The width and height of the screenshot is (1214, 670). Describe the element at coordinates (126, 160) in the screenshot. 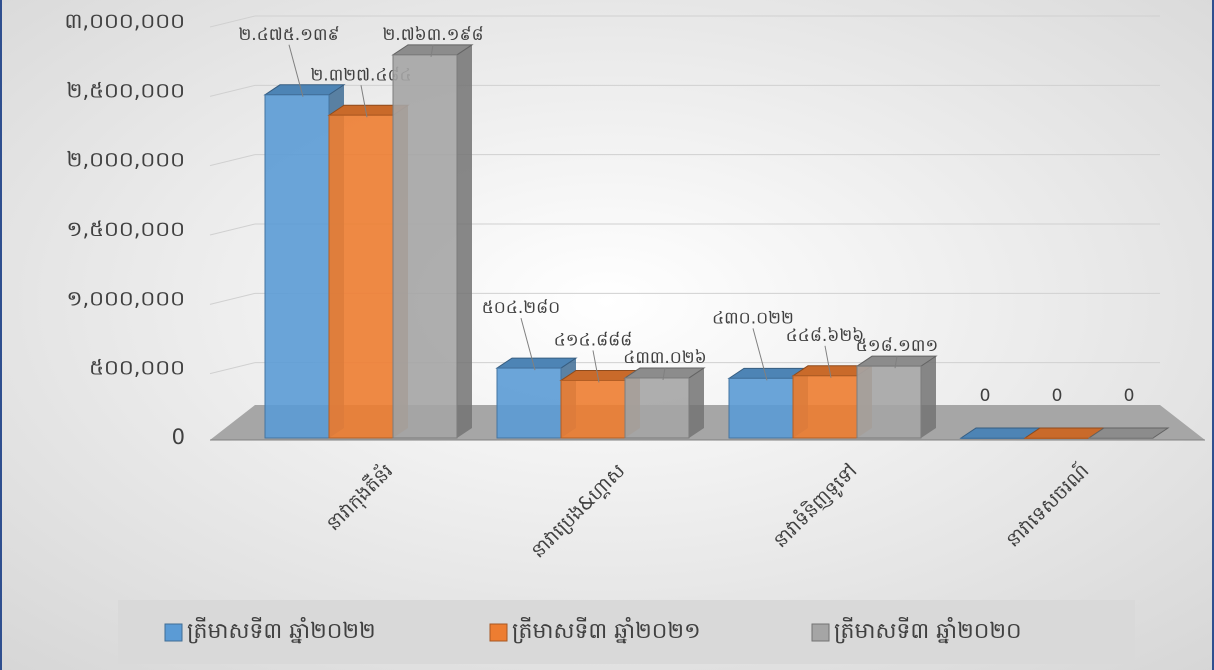

I see `y-tick-label: ២,០០០,០០០` at that location.